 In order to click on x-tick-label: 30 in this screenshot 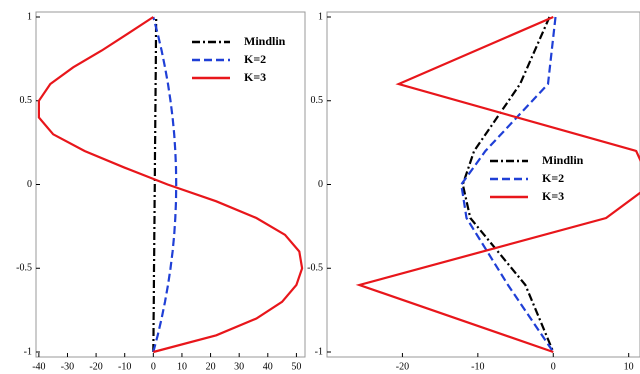, I will do `click(239, 366)`.